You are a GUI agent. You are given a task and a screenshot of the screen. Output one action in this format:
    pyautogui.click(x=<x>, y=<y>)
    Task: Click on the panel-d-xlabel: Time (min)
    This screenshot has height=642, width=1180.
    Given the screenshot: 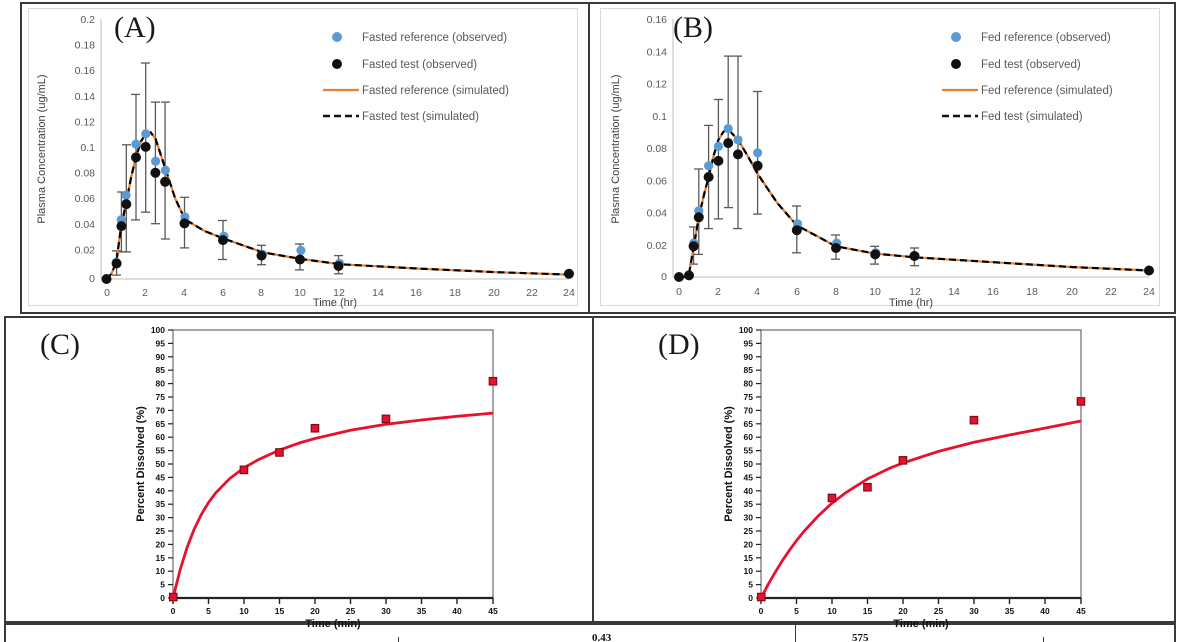 What is the action you would take?
    pyautogui.click(x=921, y=624)
    